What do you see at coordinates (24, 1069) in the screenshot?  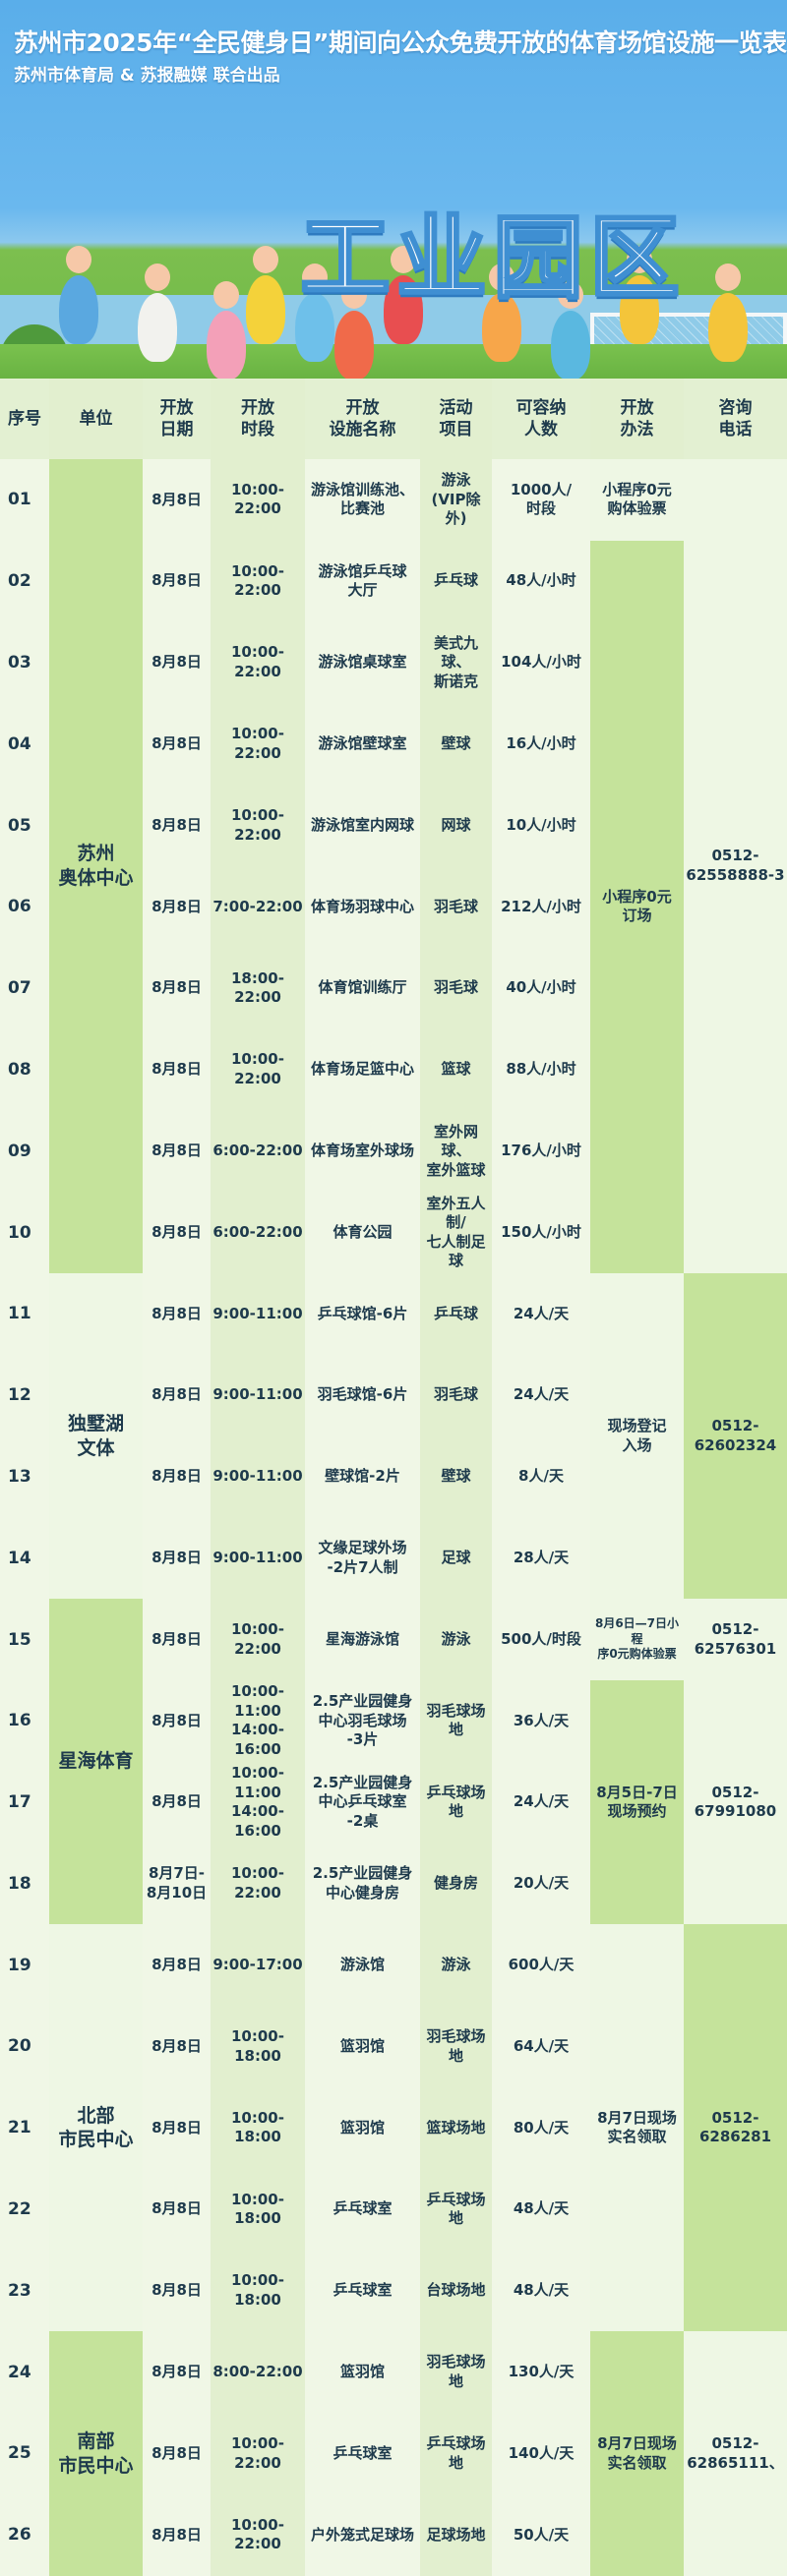 I see `row-number: 08` at bounding box center [24, 1069].